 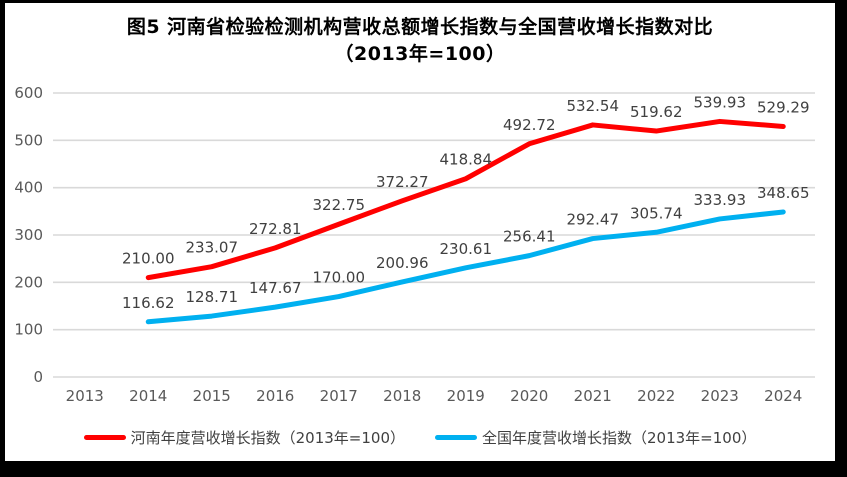 What do you see at coordinates (212, 396) in the screenshot?
I see `x-axis-tick-label: 2015` at bounding box center [212, 396].